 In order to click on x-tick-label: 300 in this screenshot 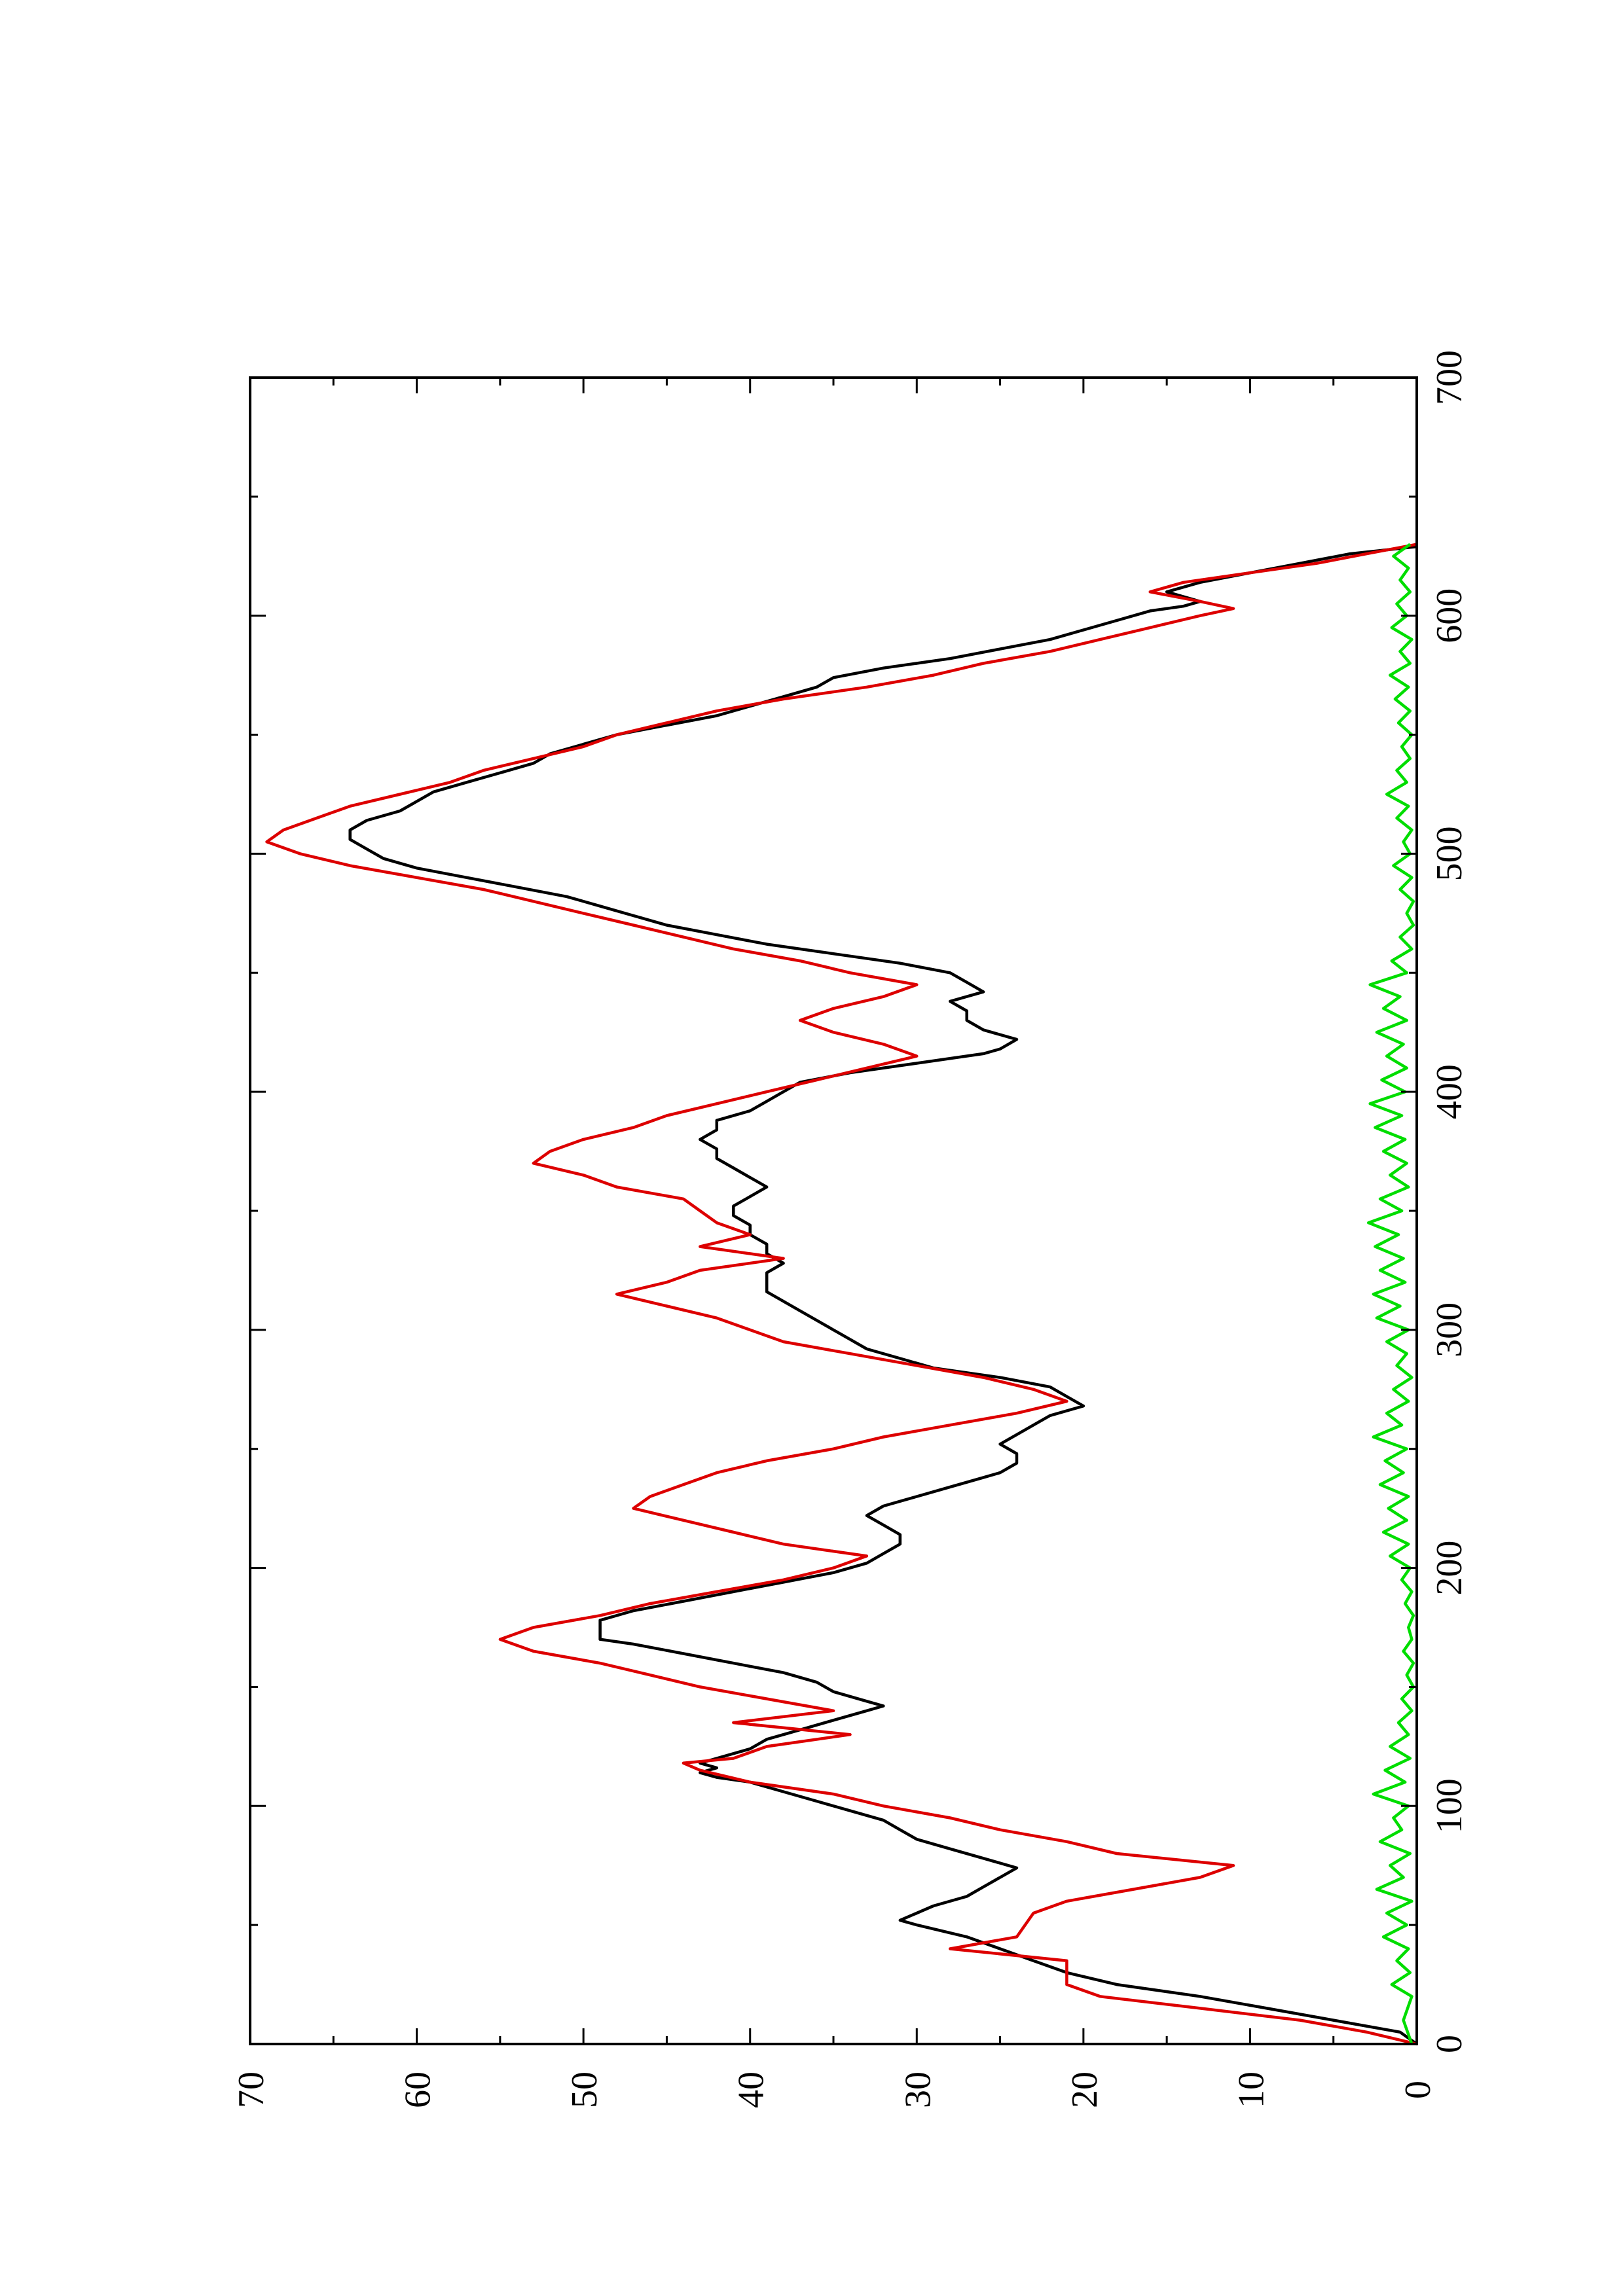, I will do `click(1449, 1329)`.